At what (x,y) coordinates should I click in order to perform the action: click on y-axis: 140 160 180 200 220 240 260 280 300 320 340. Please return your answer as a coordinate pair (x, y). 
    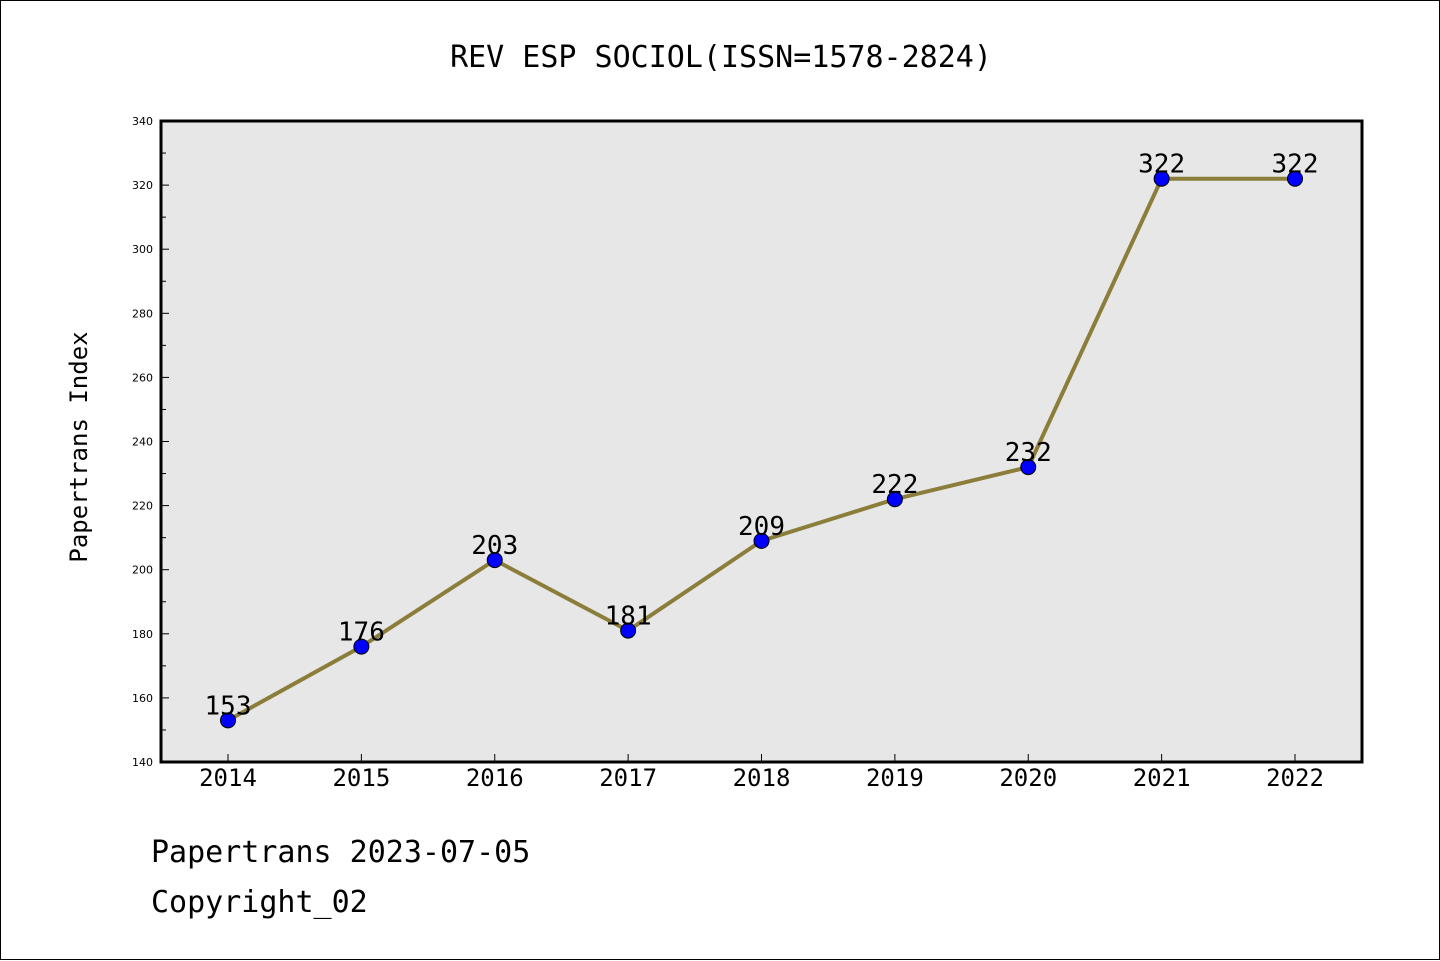
    Looking at the image, I should click on (150, 442).